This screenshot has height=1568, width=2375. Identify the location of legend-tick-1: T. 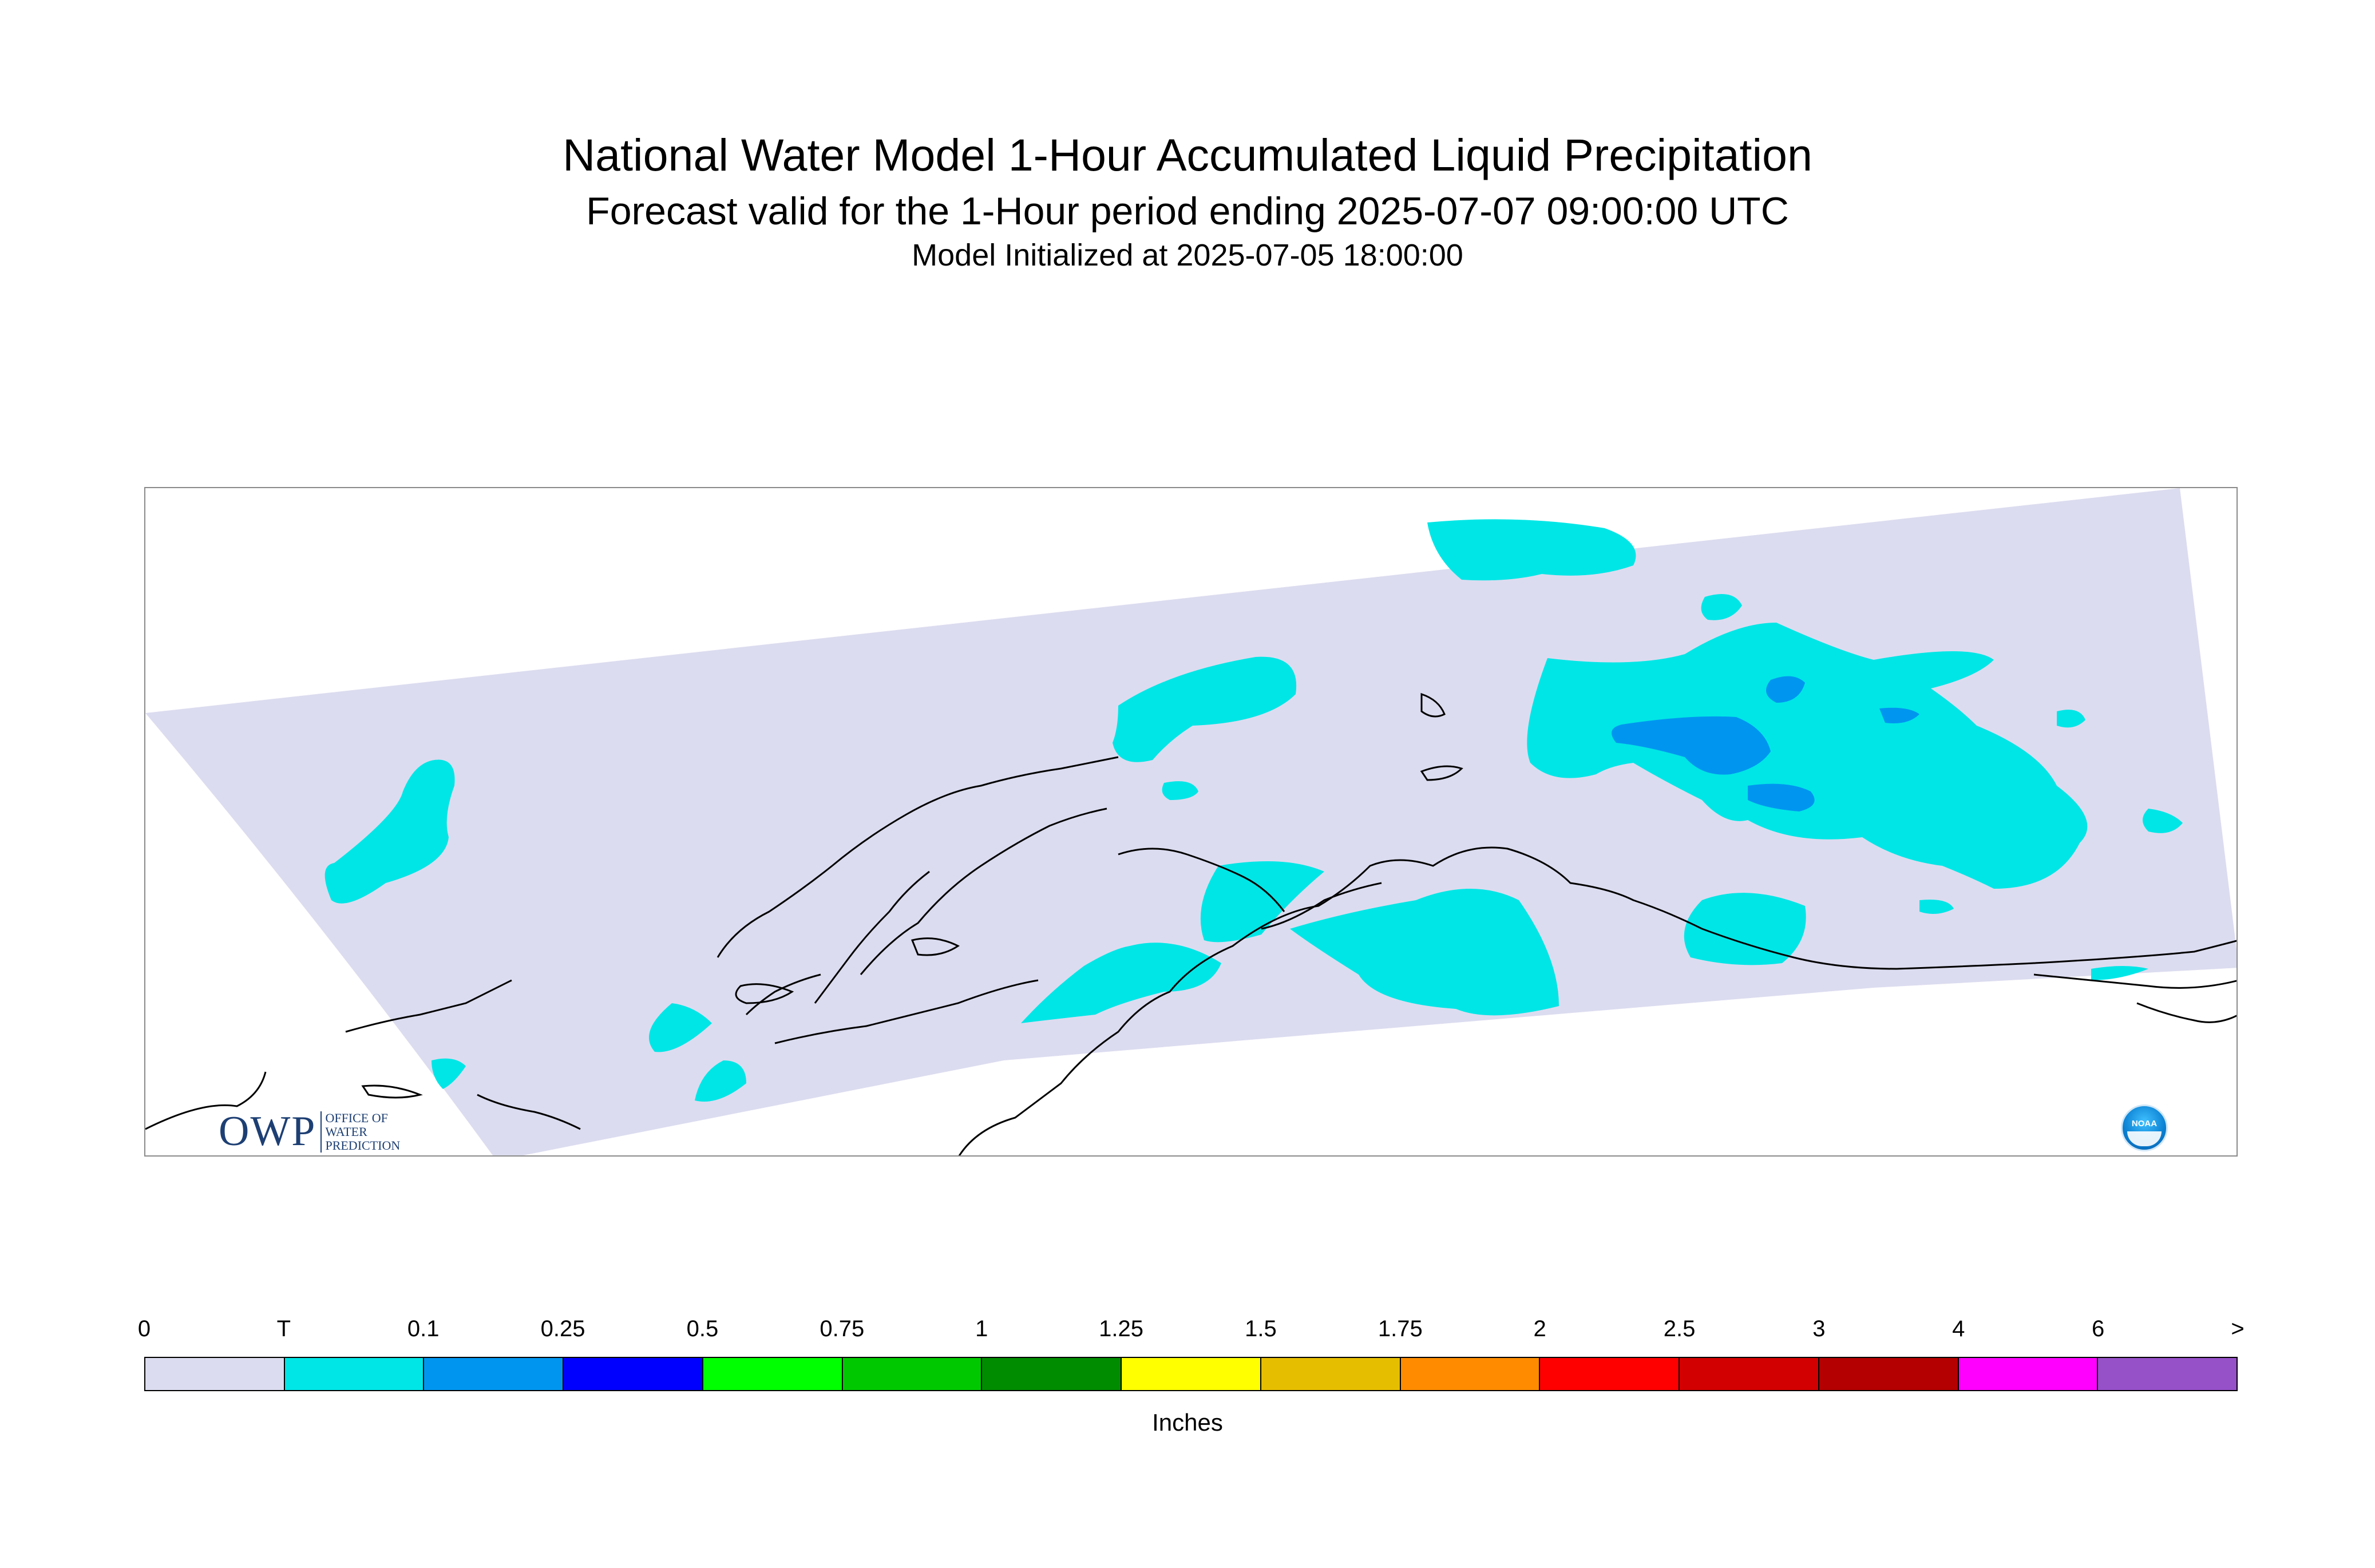
(284, 1328).